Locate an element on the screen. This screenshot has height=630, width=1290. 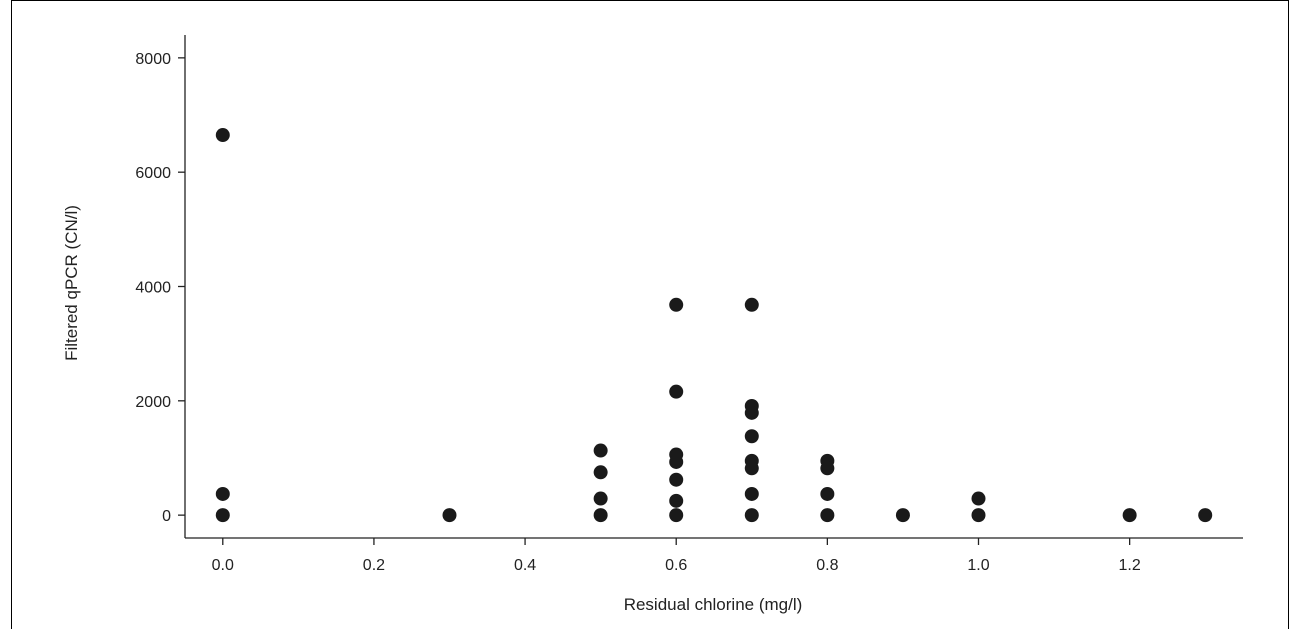
x-tick-label: 0.0 is located at coordinates (223, 565).